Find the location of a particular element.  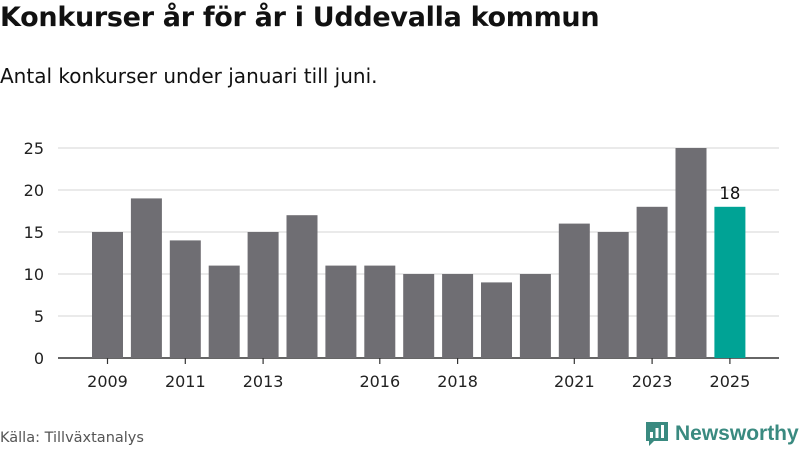

source-note: Källa: Tillväxtanalys is located at coordinates (72, 438).